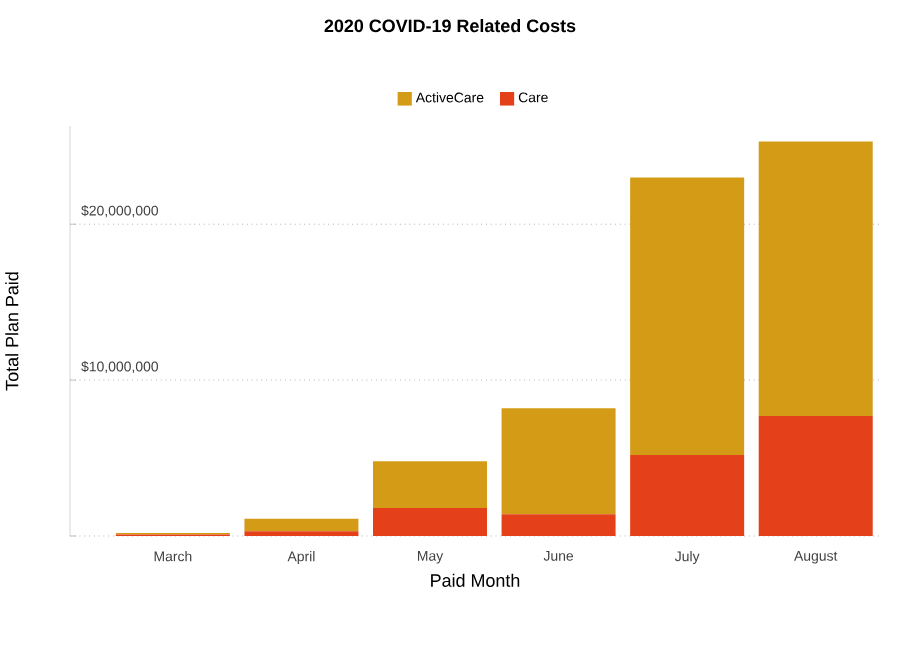 The height and width of the screenshot is (662, 900). What do you see at coordinates (450, 26) in the screenshot?
I see `chart-title: 2020 COVID-19 Related Costs` at bounding box center [450, 26].